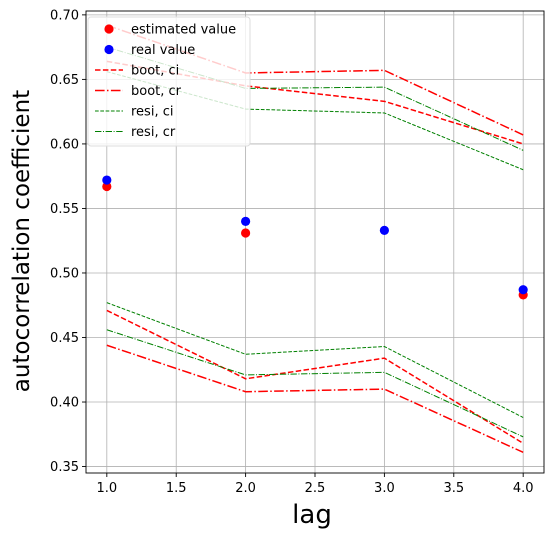 The height and width of the screenshot is (543, 555). What do you see at coordinates (109, 49) in the screenshot?
I see `legend-marker-real-value` at bounding box center [109, 49].